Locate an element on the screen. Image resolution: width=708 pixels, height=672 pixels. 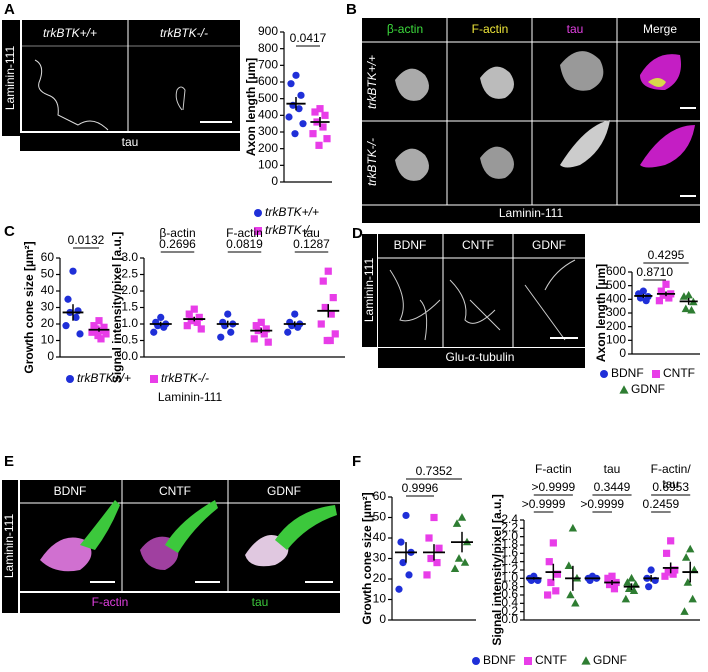
y-tick-label: 500 is located at coordinates (616, 285).